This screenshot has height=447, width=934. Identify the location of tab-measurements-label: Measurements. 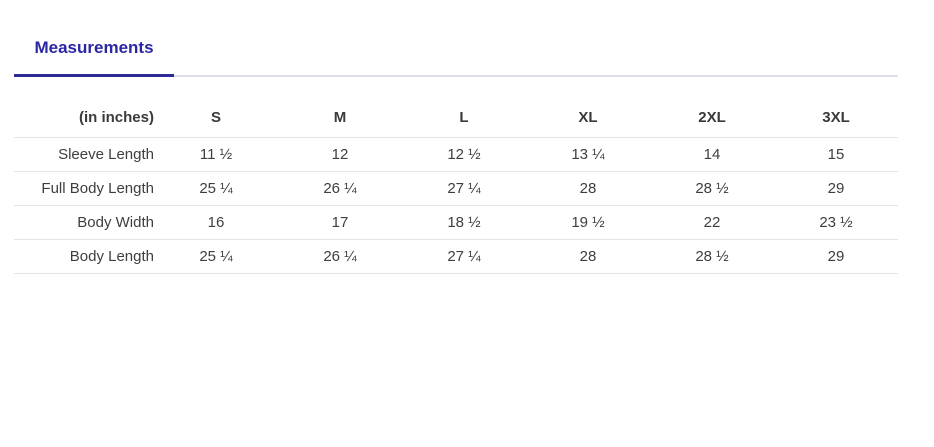
(94, 47).